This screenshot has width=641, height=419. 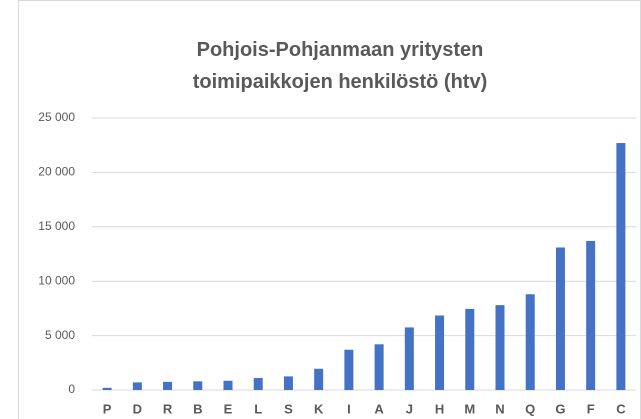 I want to click on x-tick-label: Q, so click(x=530, y=408).